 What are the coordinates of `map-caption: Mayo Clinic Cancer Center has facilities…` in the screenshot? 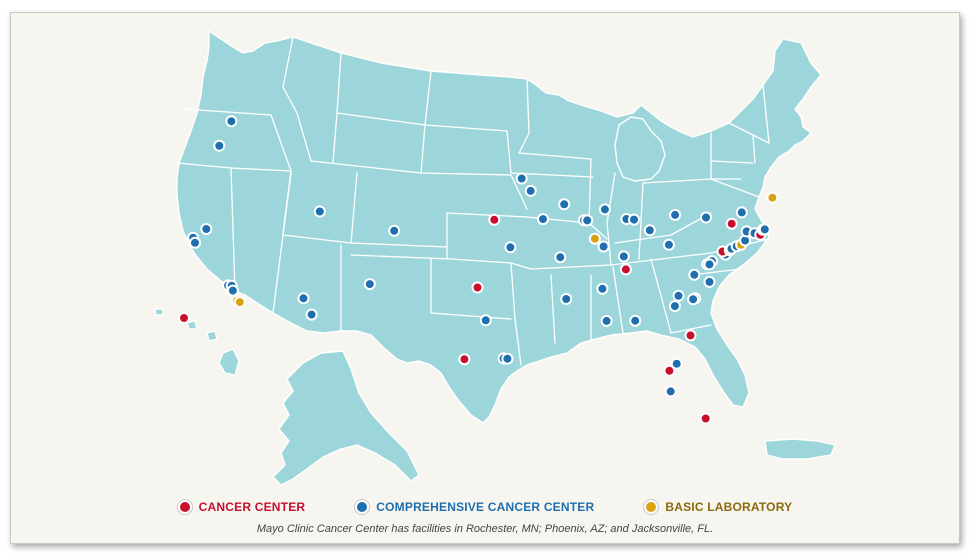 It's located at (485, 529).